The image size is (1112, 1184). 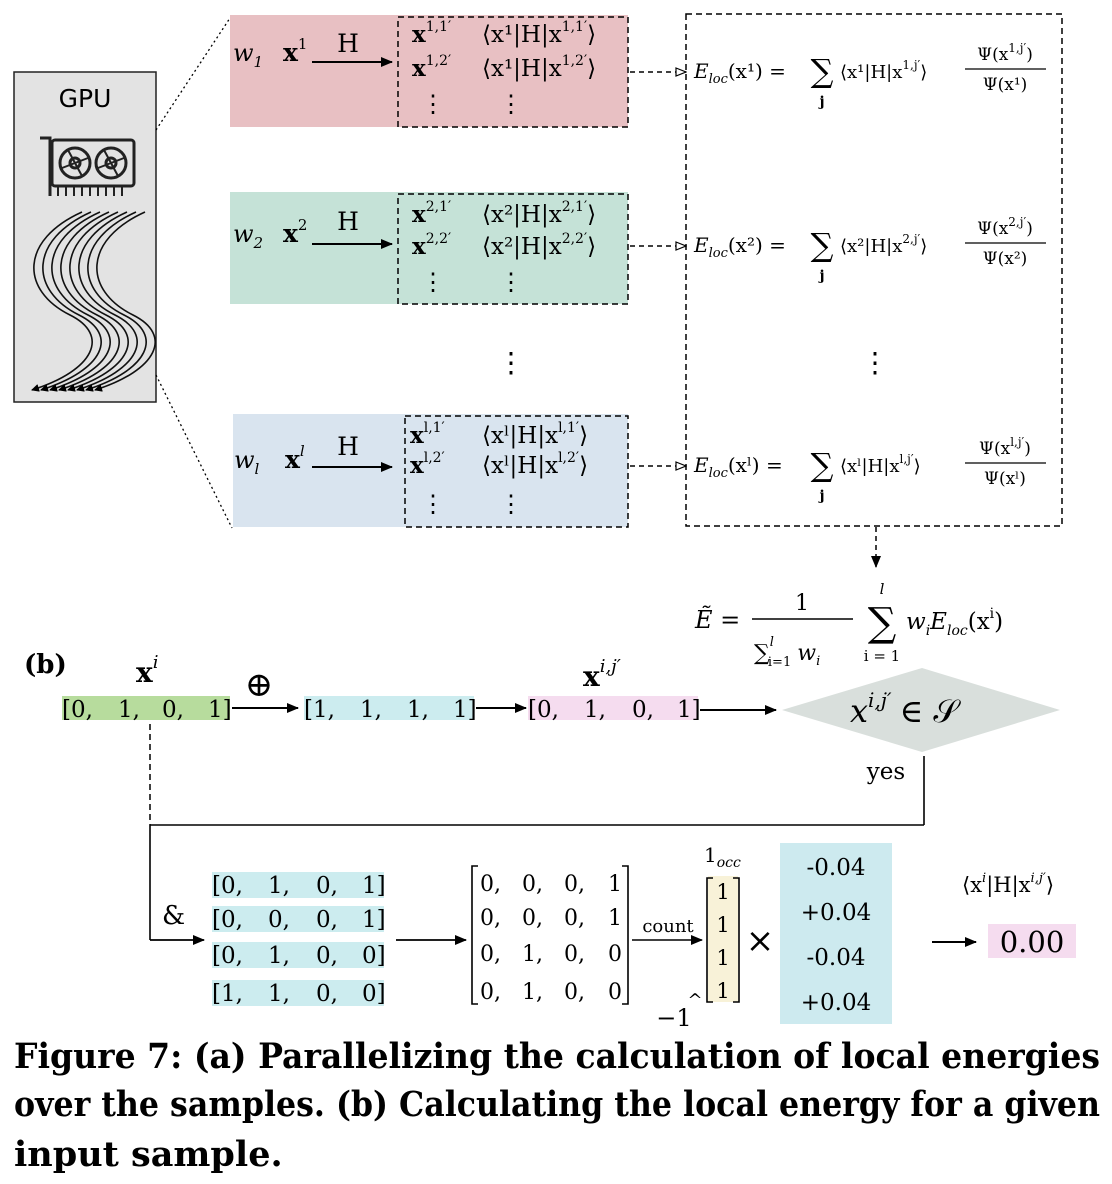 I want to click on and-2-3: 0], so click(x=374, y=956).